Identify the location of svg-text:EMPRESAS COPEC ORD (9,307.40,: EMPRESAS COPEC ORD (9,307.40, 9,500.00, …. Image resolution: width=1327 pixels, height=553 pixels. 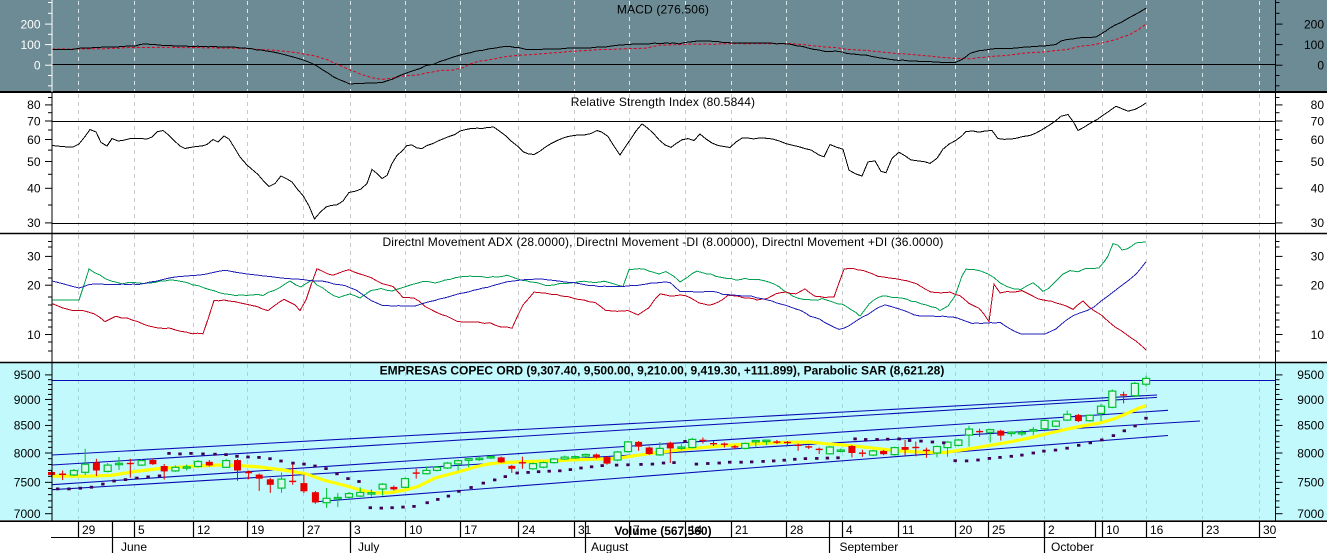
(662, 371).